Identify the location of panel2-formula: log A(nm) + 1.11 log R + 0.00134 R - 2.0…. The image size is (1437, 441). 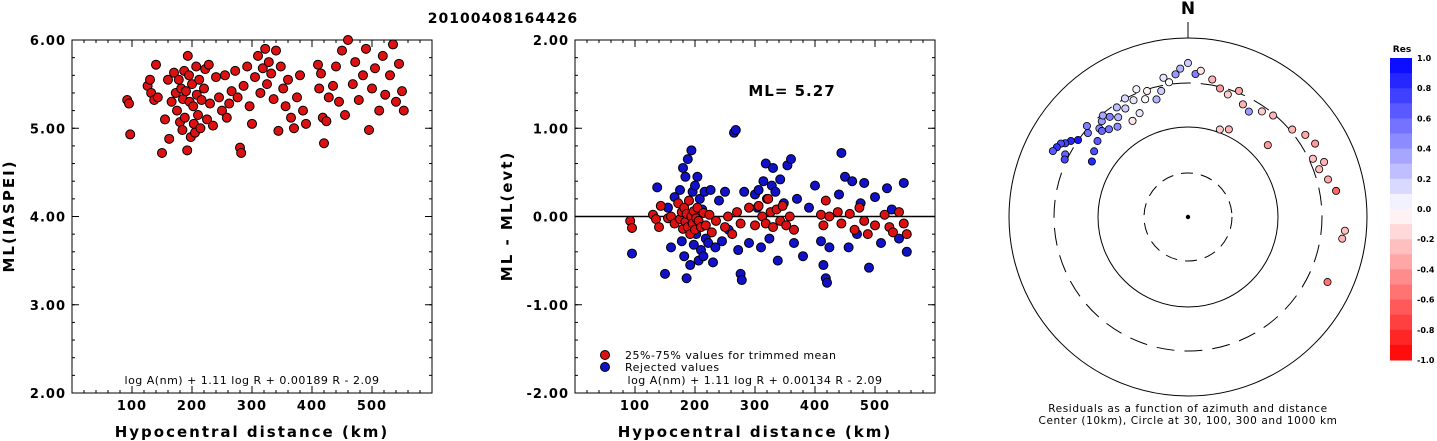
(755, 380).